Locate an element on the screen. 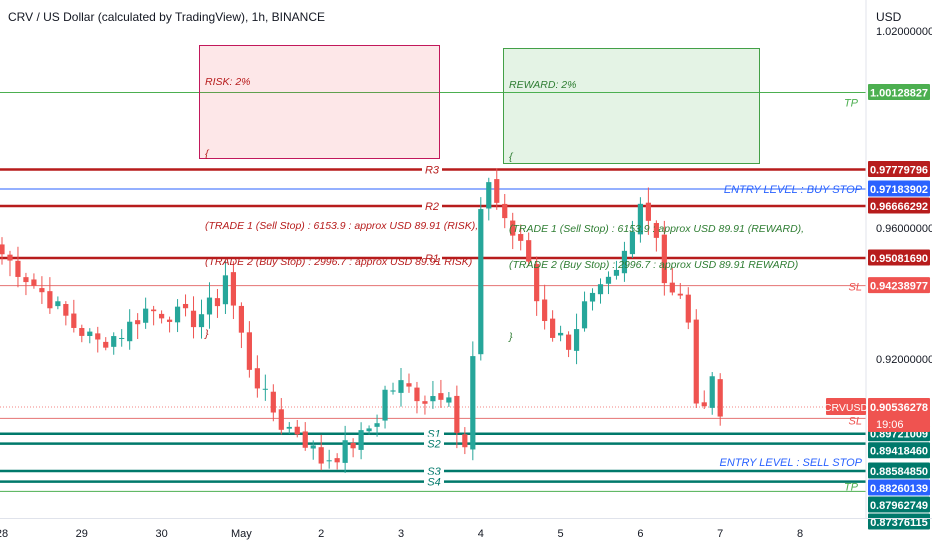 The width and height of the screenshot is (932, 550). level-label-sl-lower: SL is located at coordinates (855, 421).